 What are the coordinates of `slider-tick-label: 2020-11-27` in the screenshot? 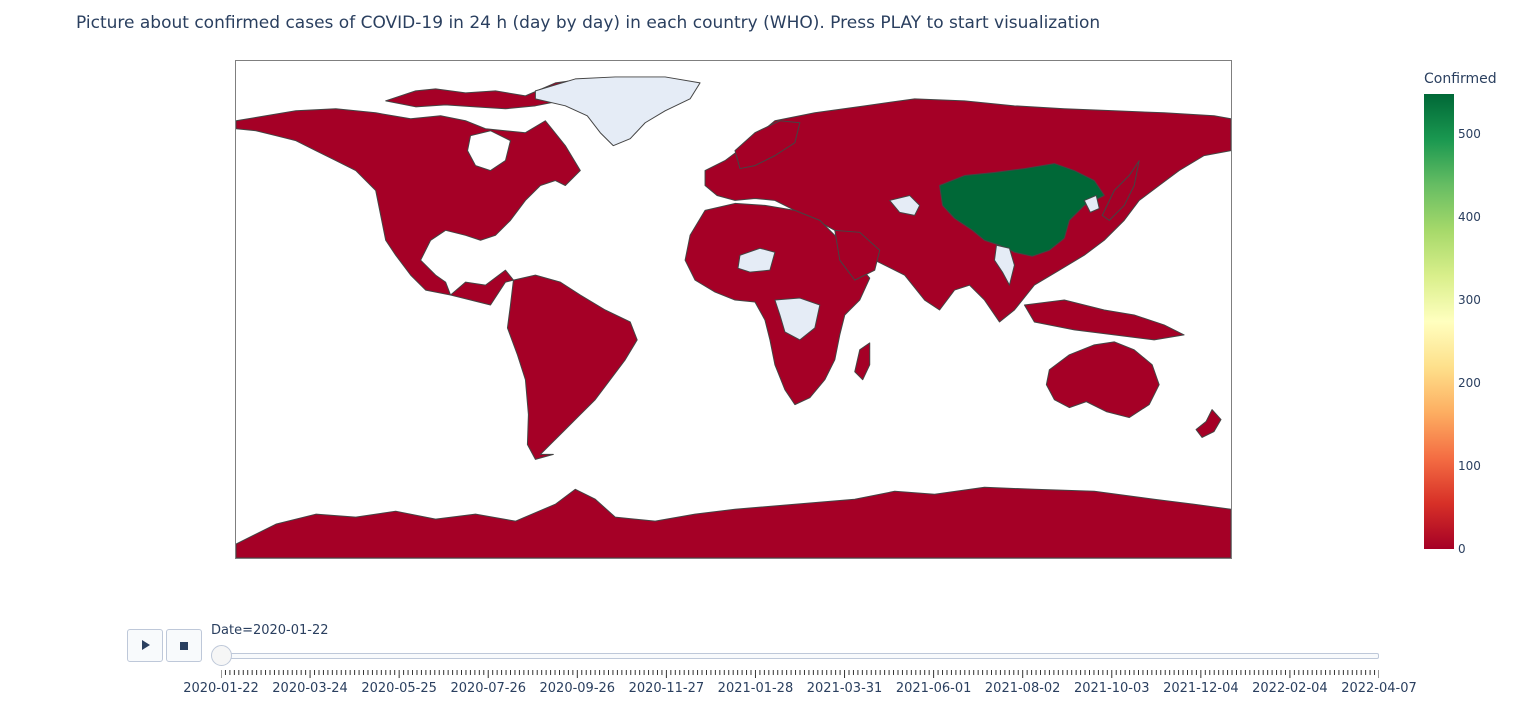 It's located at (666, 688).